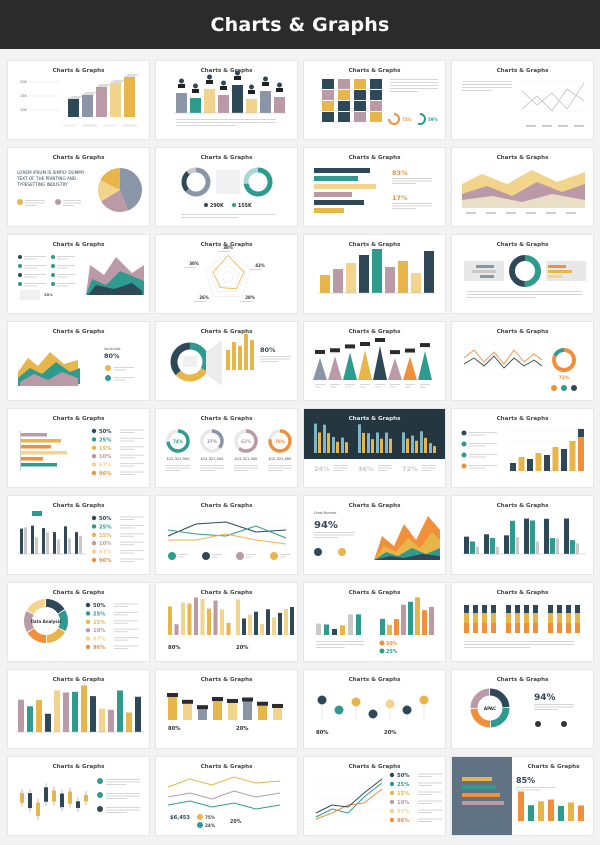 The height and width of the screenshot is (845, 600). I want to click on slide-thumbnail-19: 24% 36% 72% Charts & Graphs, so click(374, 448).